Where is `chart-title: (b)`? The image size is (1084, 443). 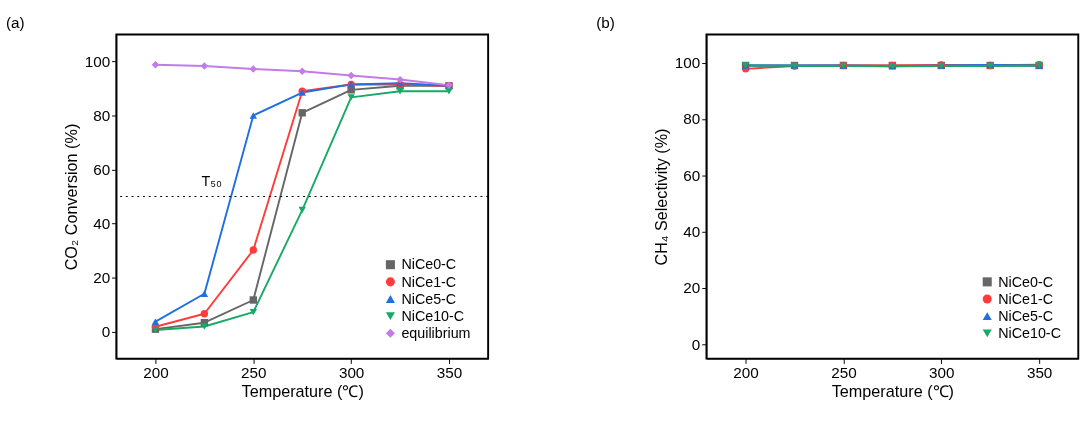
chart-title: (b) is located at coordinates (605, 22).